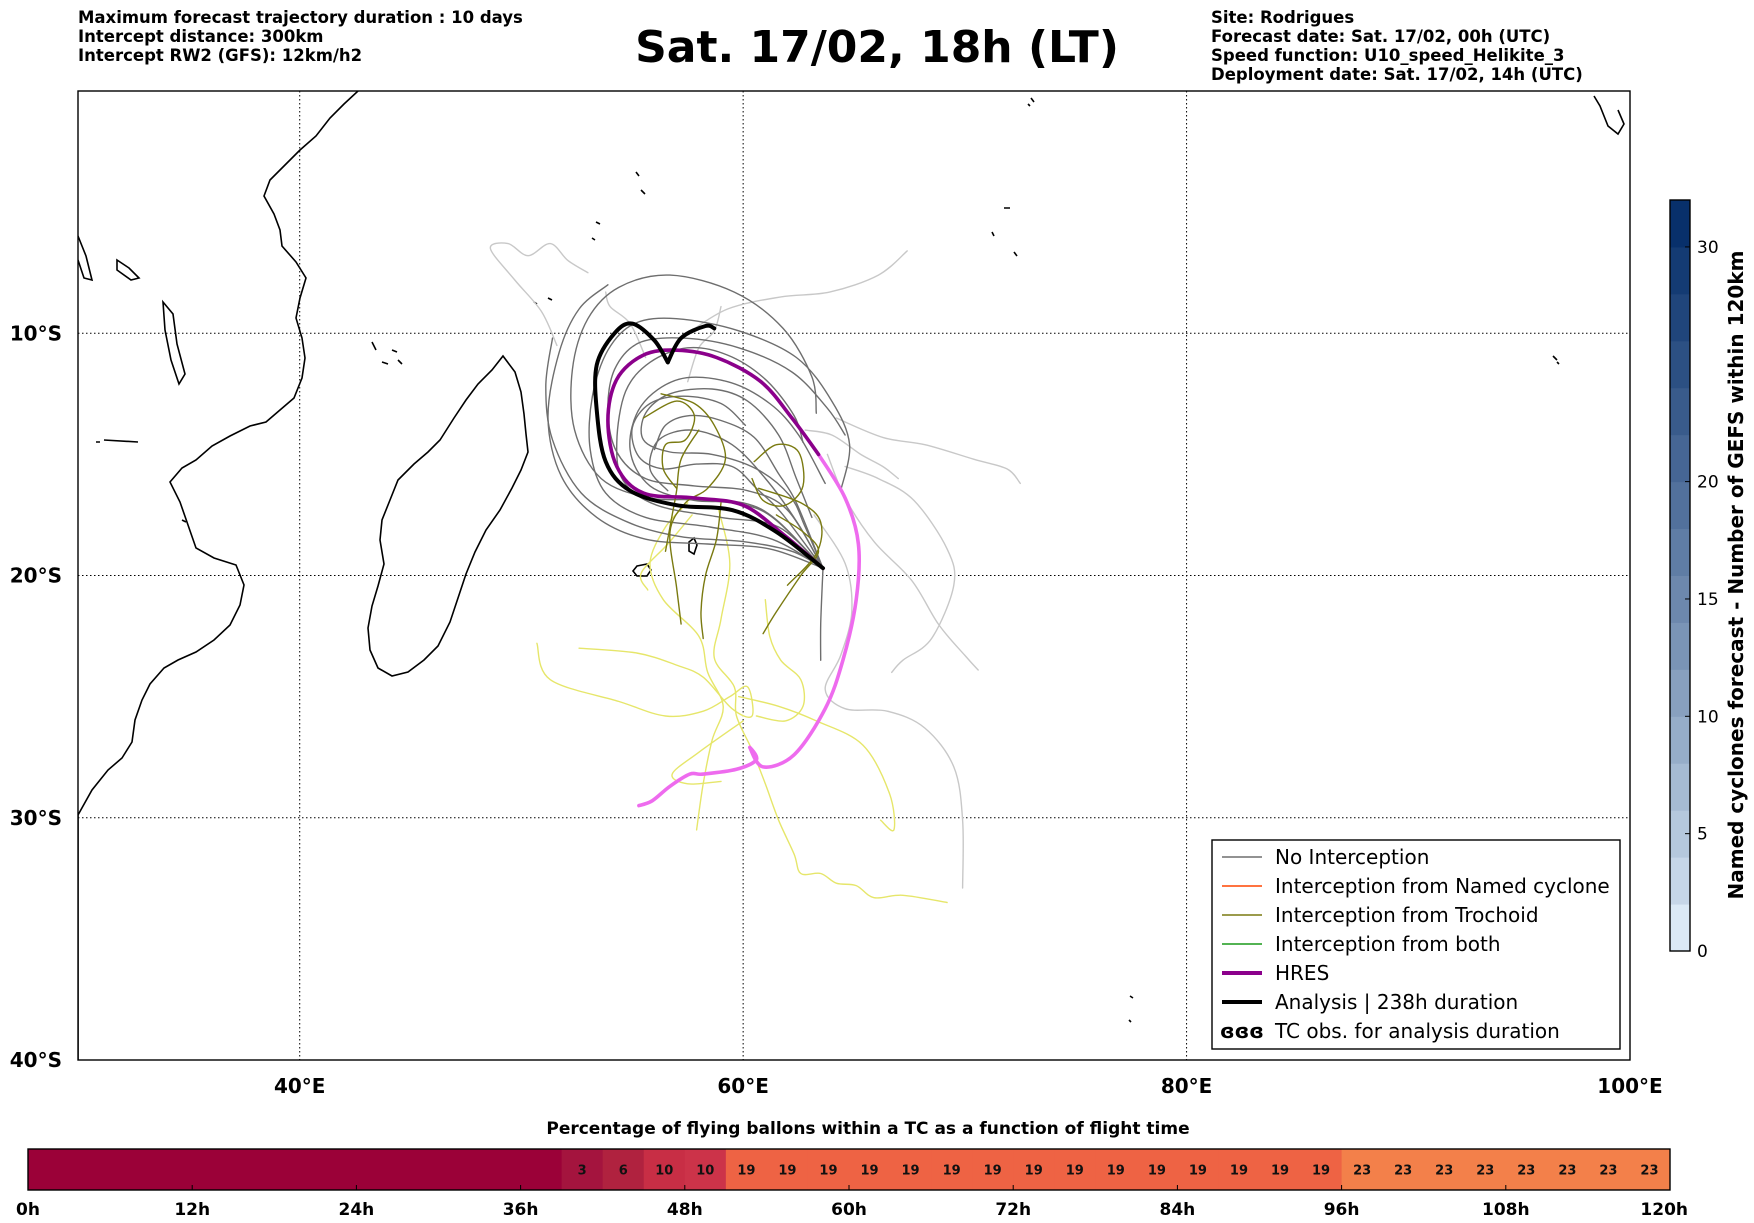 This screenshot has width=1754, height=1223. I want to click on hres-track-early, so click(715, 459).